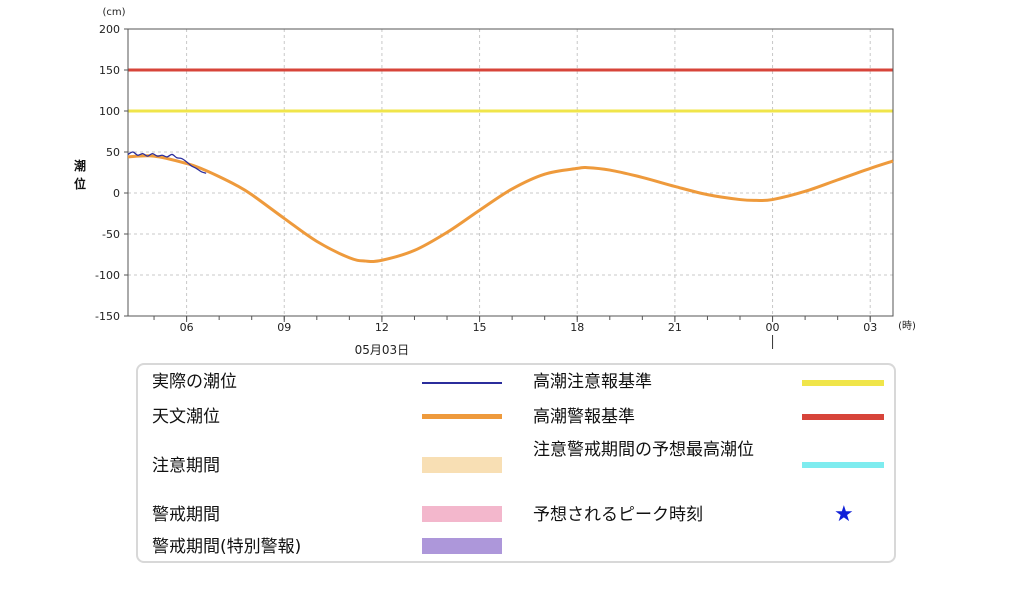  What do you see at coordinates (462, 465) in the screenshot?
I see `legend-swatch-caution-period` at bounding box center [462, 465].